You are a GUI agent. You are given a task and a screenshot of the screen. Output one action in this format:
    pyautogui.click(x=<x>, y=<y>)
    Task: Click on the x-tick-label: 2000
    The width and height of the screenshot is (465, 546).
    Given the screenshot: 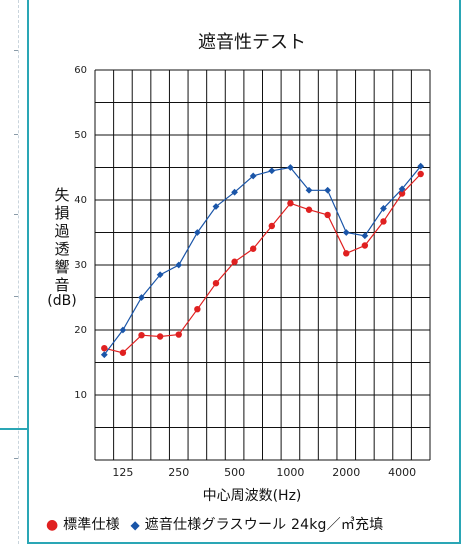 What is the action you would take?
    pyautogui.click(x=346, y=472)
    